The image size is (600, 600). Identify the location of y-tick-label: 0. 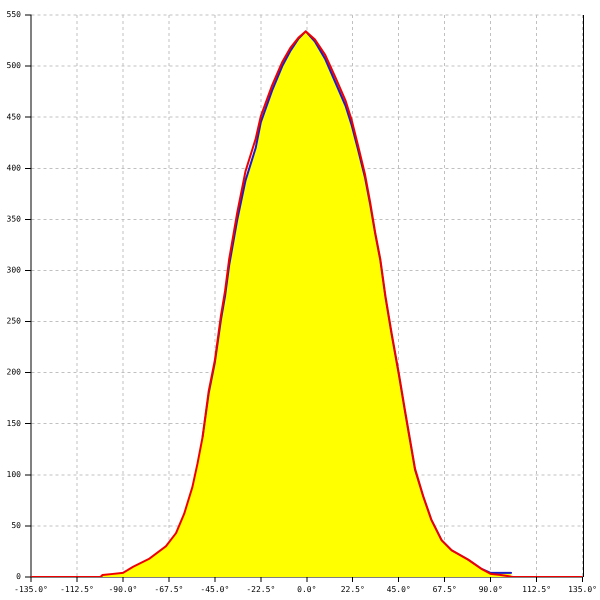
(19, 577).